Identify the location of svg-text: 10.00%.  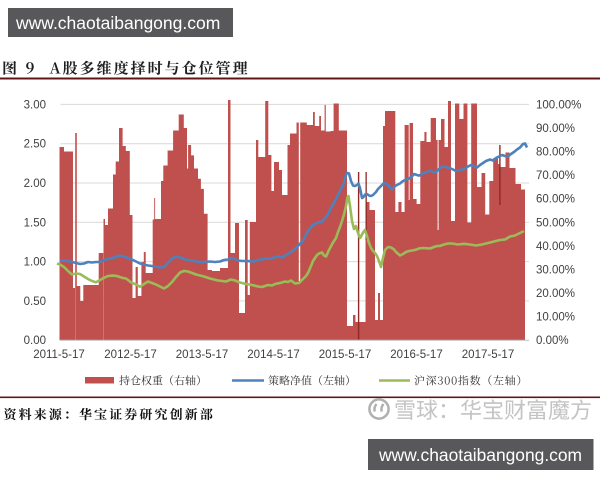
(555, 318).